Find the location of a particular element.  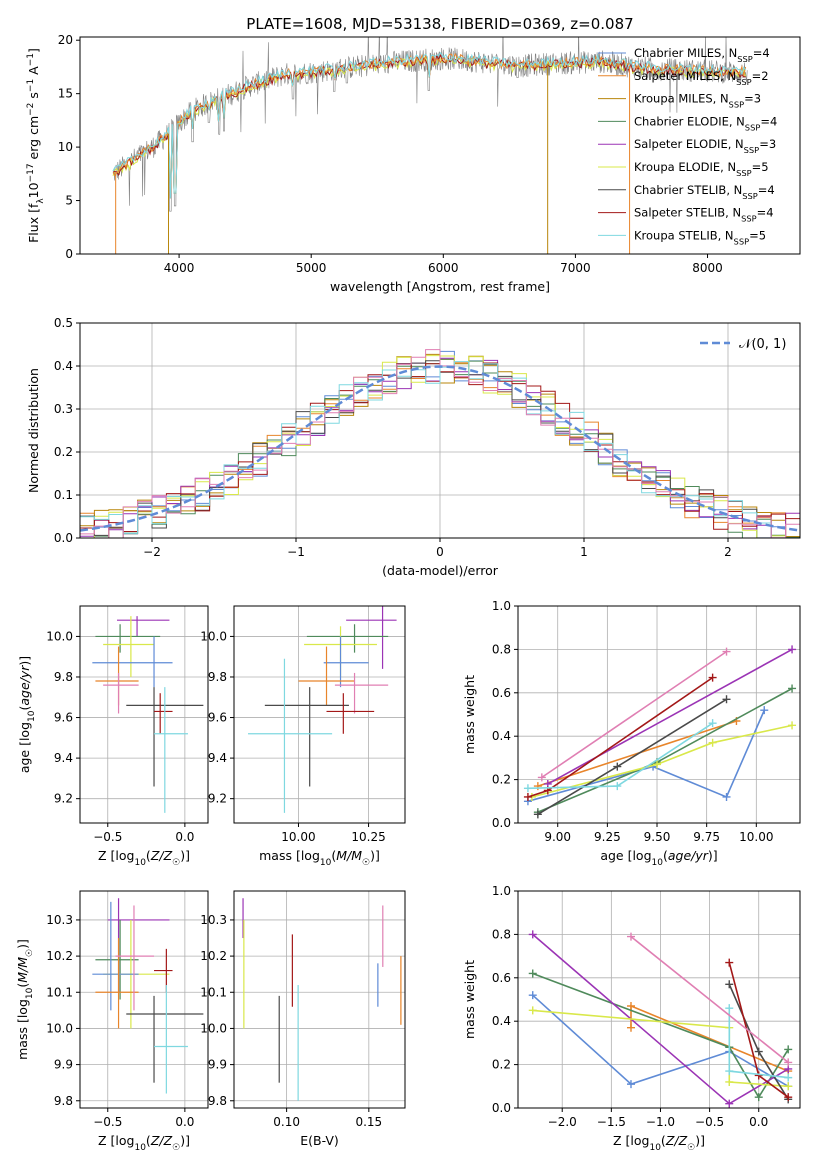

y-tick-label: 10.3 is located at coordinates (59, 920).